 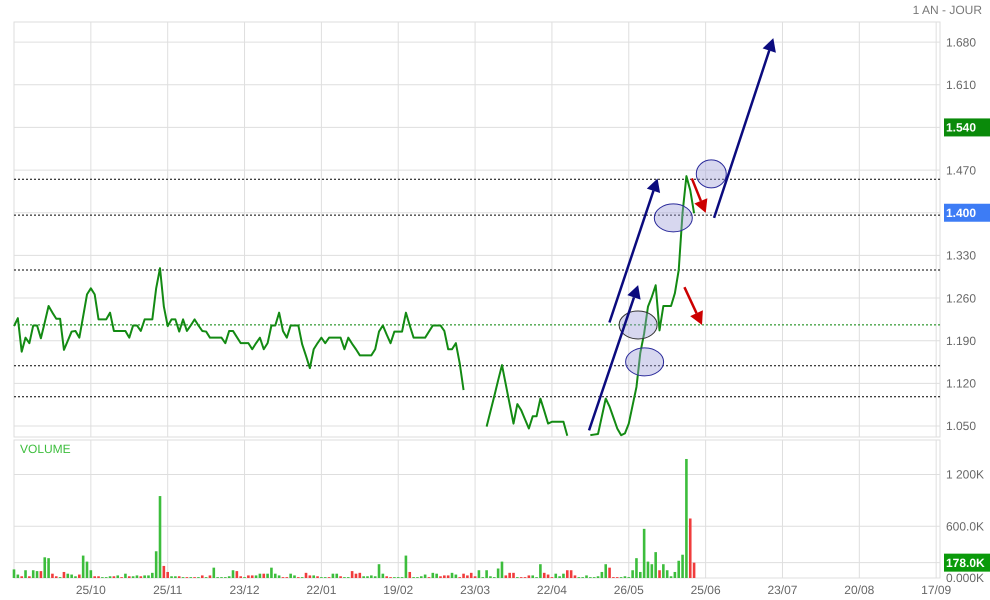 I want to click on y-tick-label: 1.330, so click(x=961, y=255).